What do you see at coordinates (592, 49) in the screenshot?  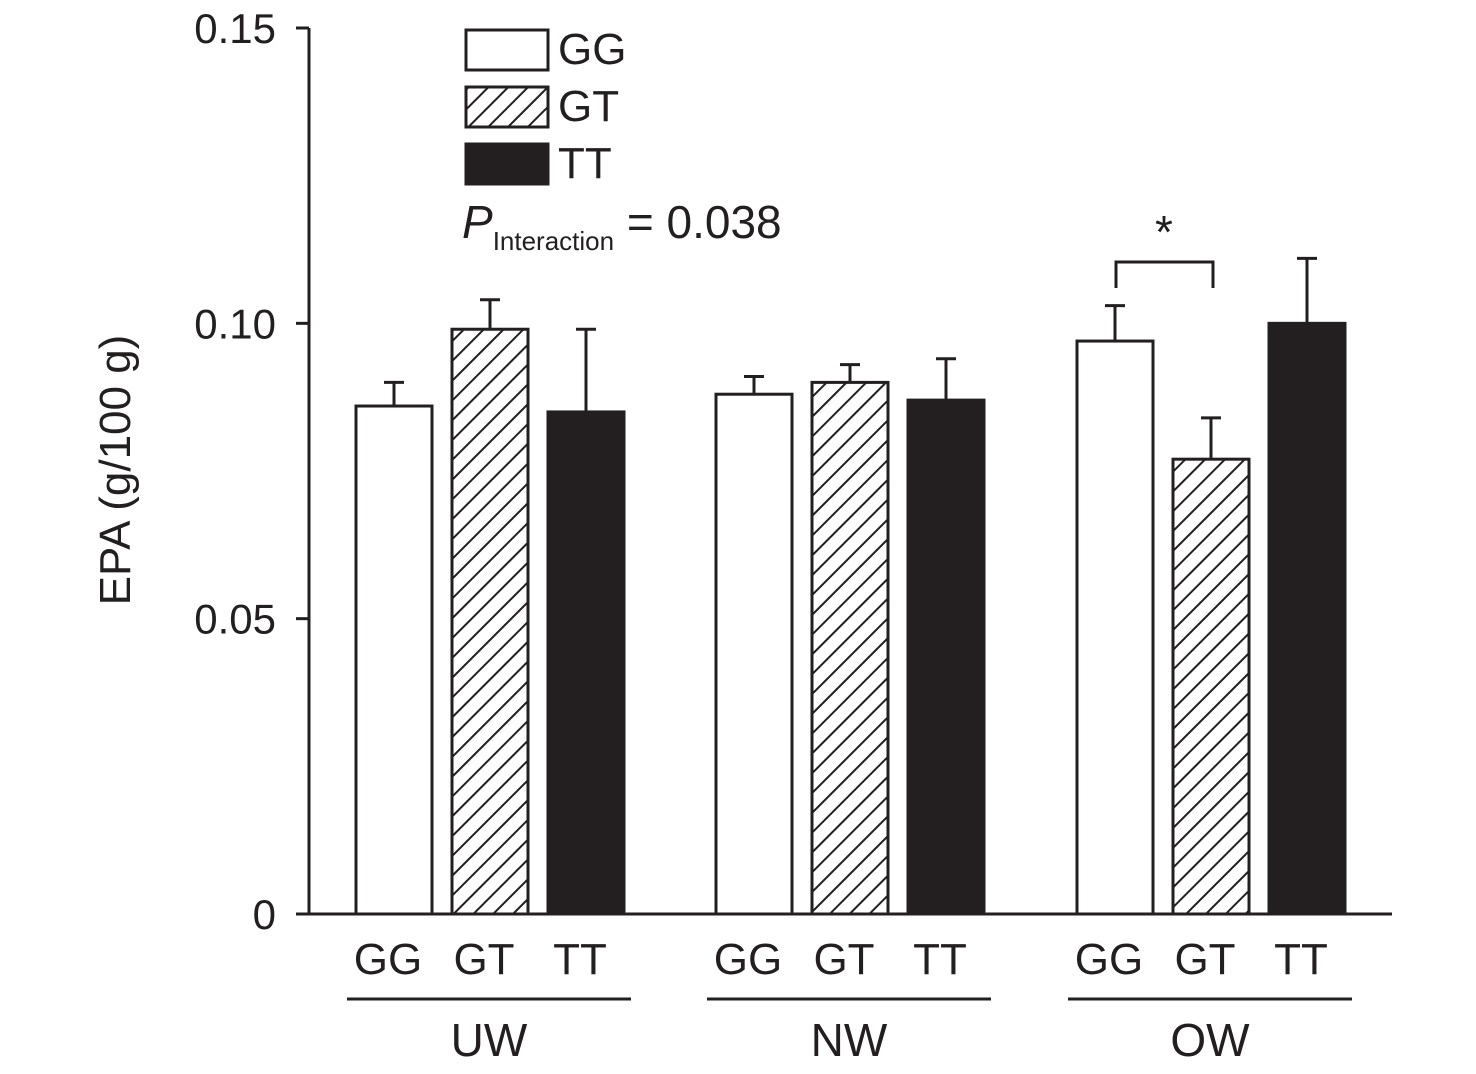 I see `legend-label-gg: GG` at bounding box center [592, 49].